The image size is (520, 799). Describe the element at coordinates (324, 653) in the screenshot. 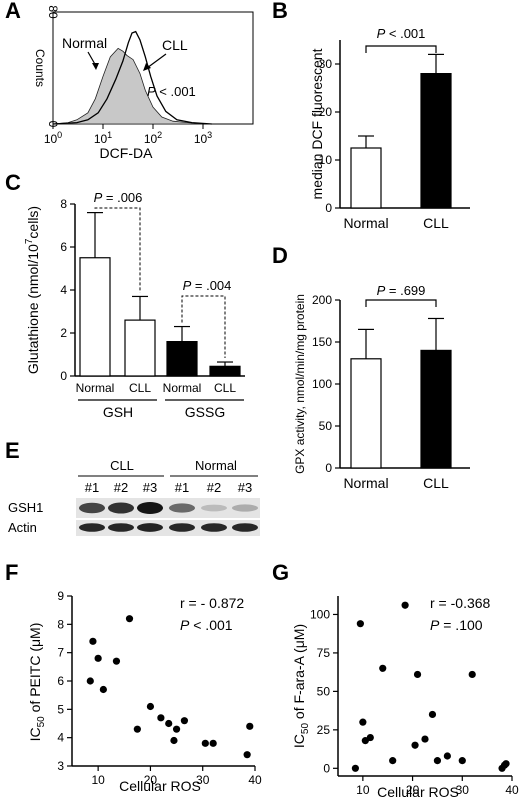

I see `ytick-label: 75` at that location.